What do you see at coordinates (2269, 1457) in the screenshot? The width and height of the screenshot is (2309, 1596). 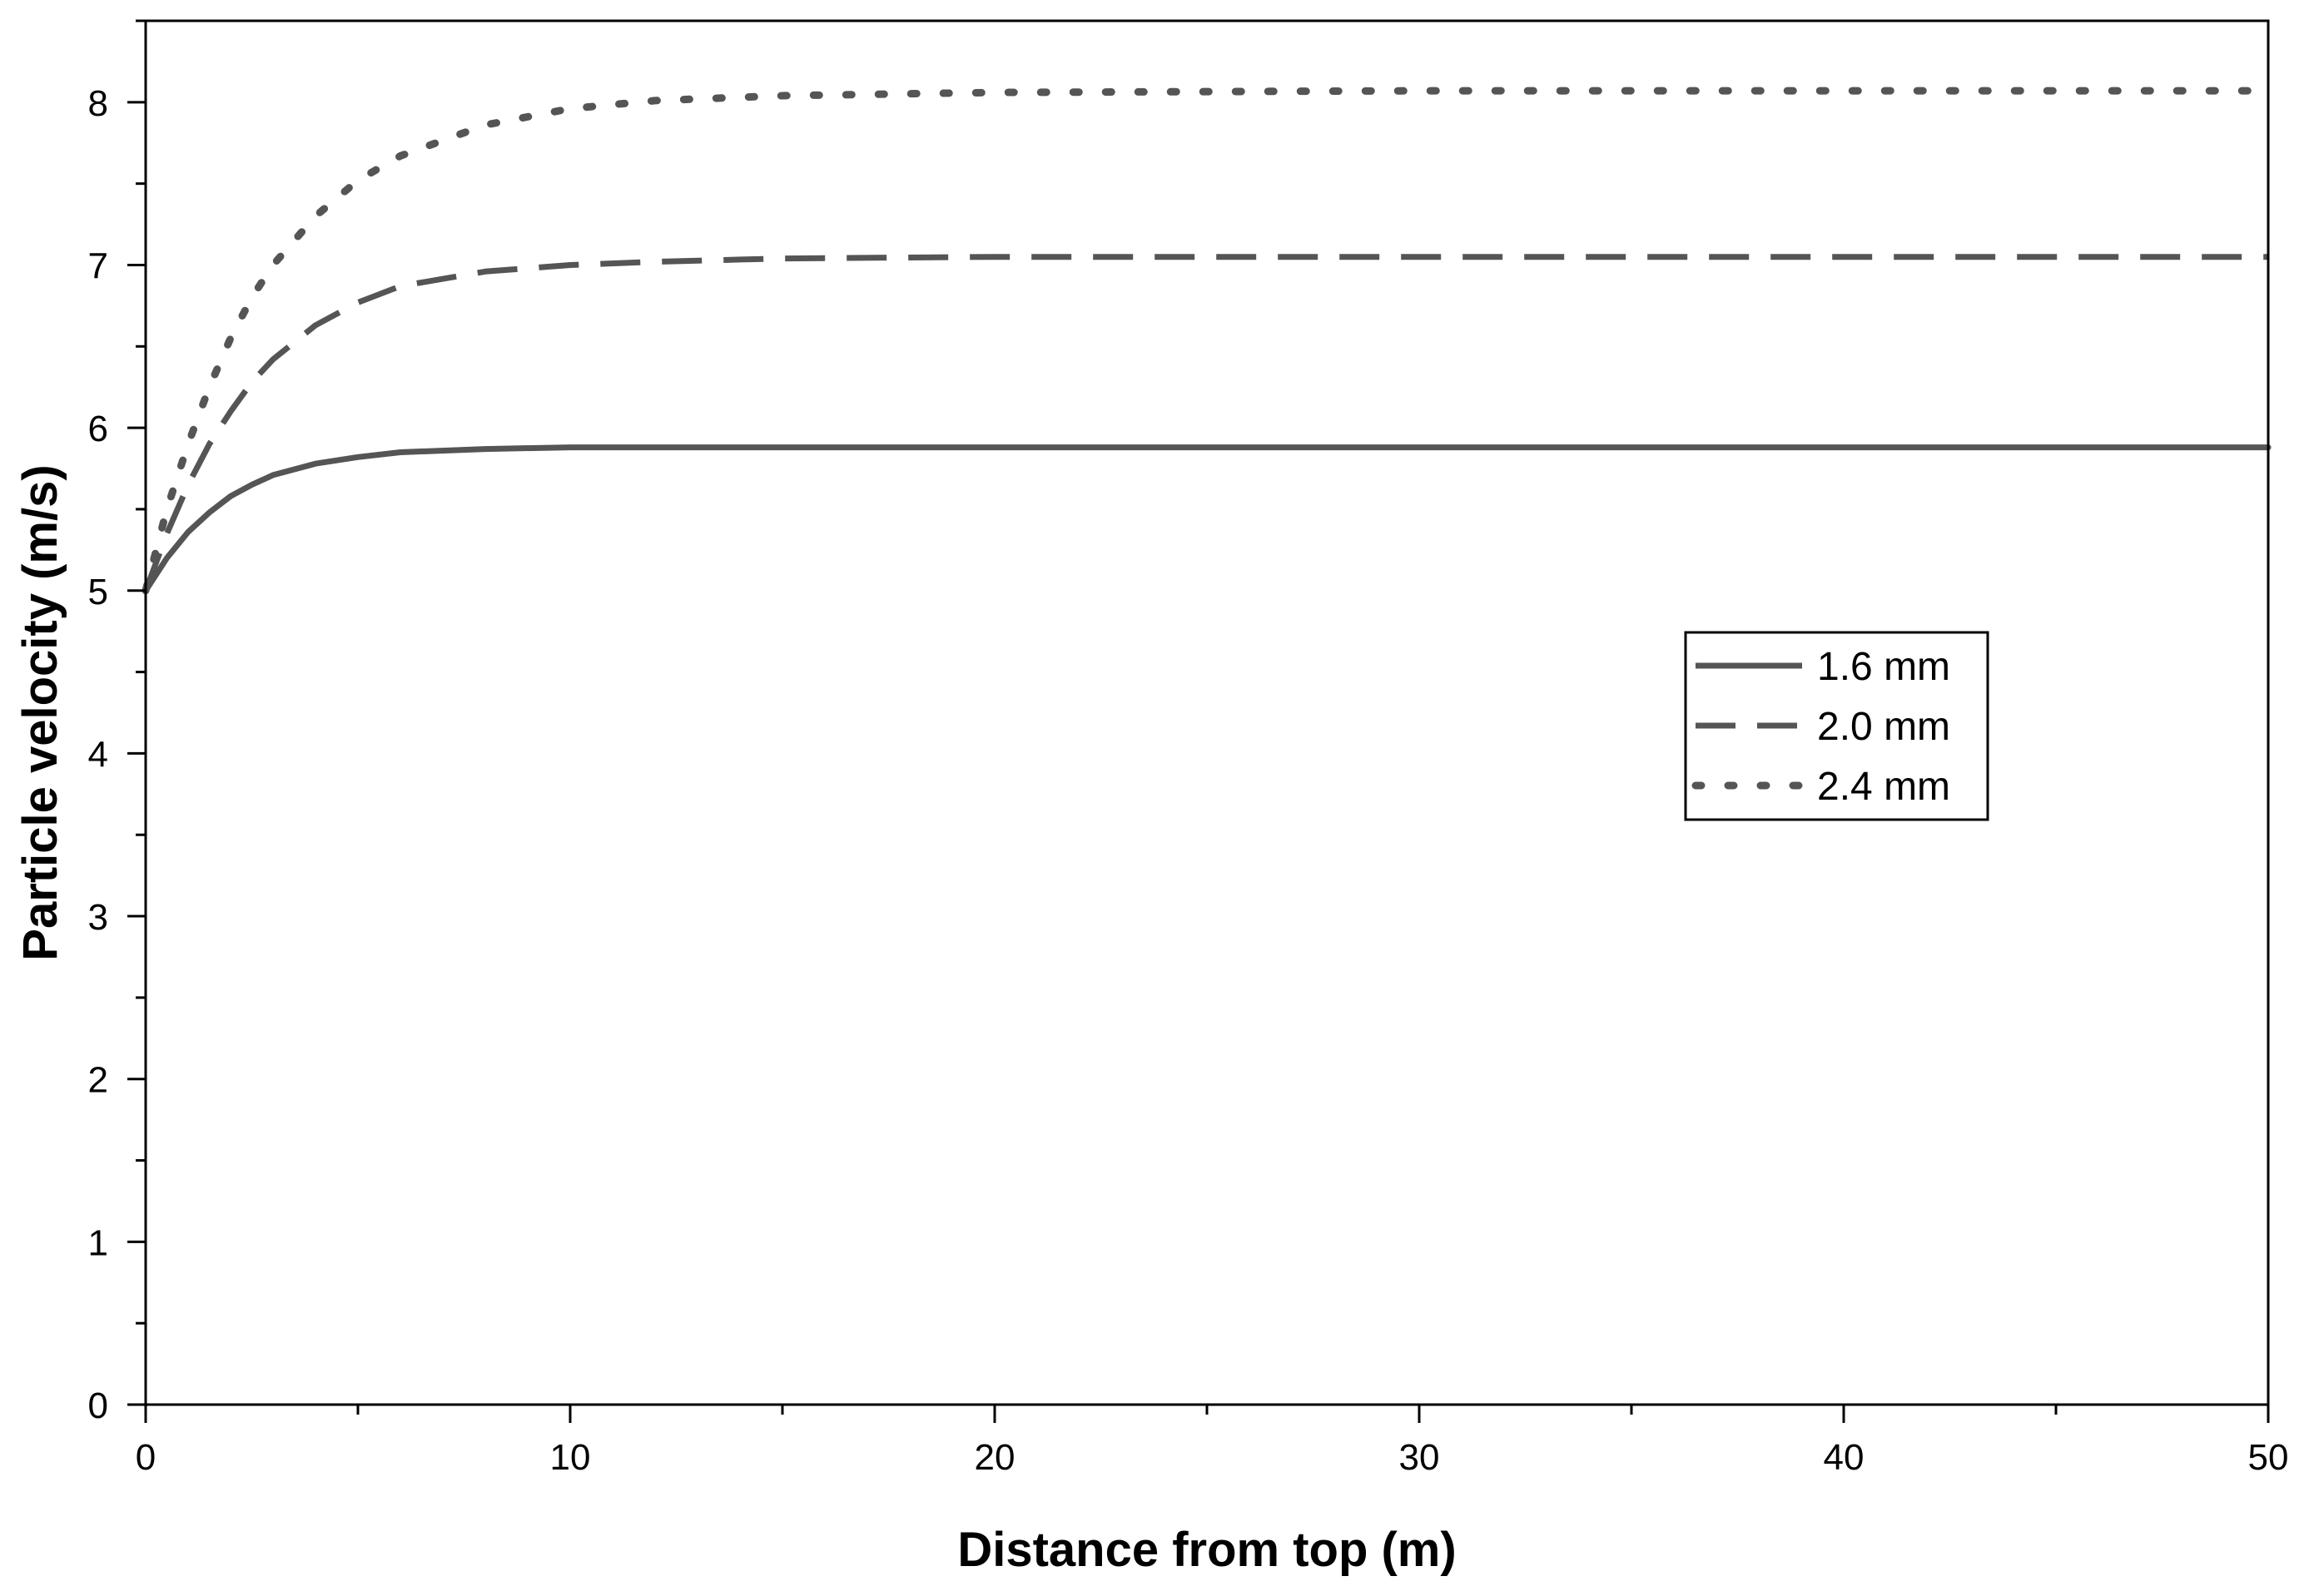 I see `x-tick-label: 50` at bounding box center [2269, 1457].